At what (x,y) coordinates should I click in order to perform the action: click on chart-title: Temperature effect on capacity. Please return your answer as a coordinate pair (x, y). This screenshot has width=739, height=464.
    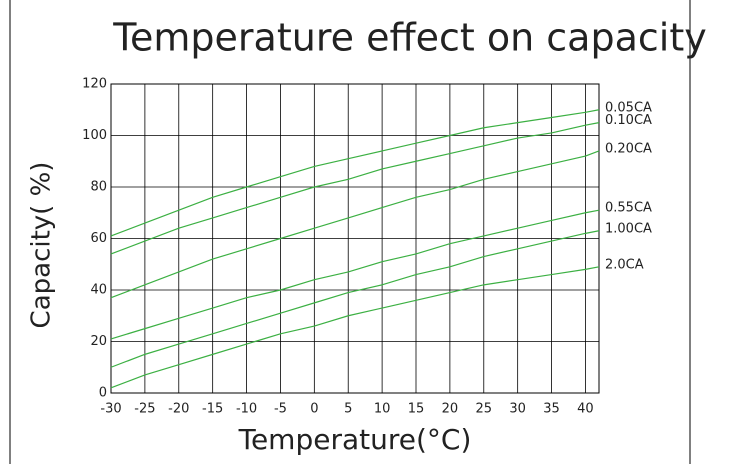
    Looking at the image, I should click on (409, 38).